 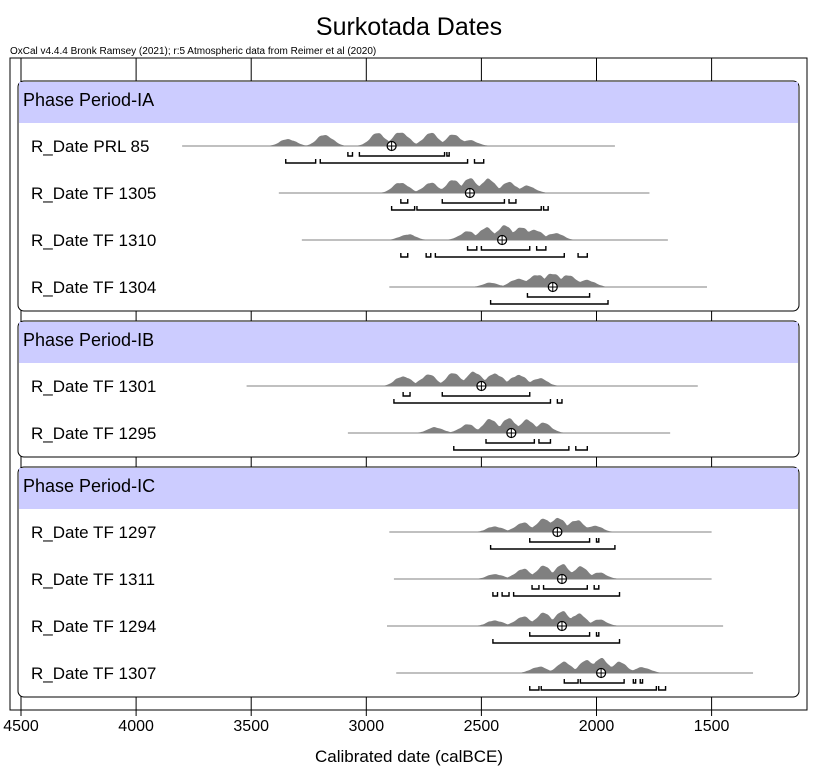 What do you see at coordinates (93, 240) in the screenshot?
I see `date-label: R_Date TF 1310` at bounding box center [93, 240].